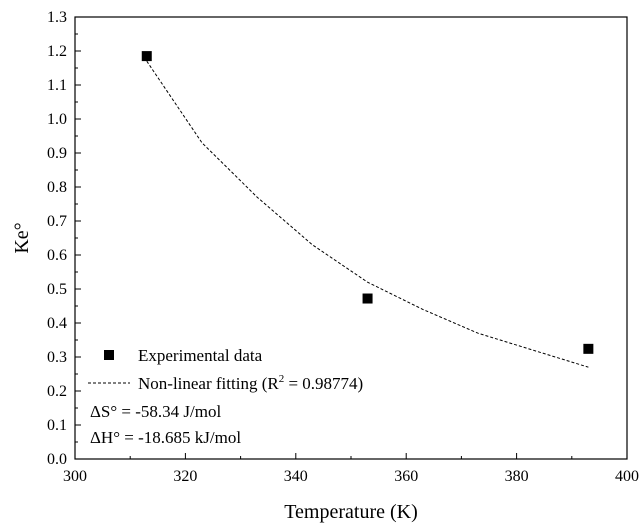 Image resolution: width=642 pixels, height=529 pixels. What do you see at coordinates (57, 459) in the screenshot?
I see `y-tick-label: 0.0` at bounding box center [57, 459].